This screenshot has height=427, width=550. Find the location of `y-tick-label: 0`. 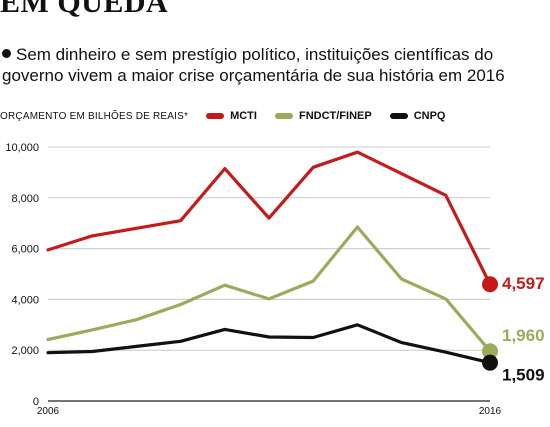

y-tick-label: 0 is located at coordinates (36, 402).